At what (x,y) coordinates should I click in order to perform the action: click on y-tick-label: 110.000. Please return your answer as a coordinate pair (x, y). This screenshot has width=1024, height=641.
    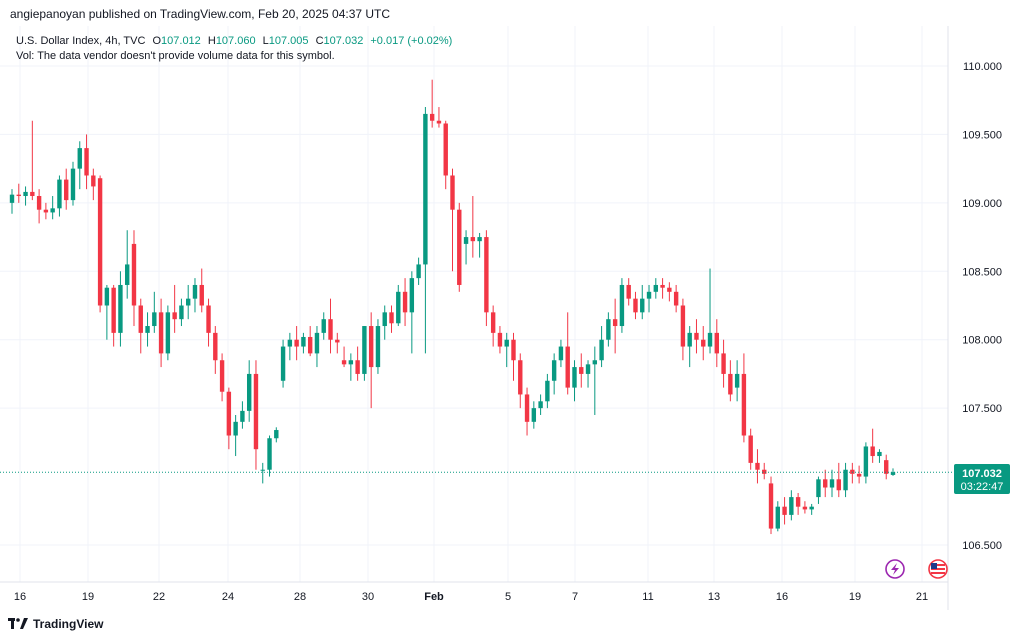
    Looking at the image, I should click on (982, 67).